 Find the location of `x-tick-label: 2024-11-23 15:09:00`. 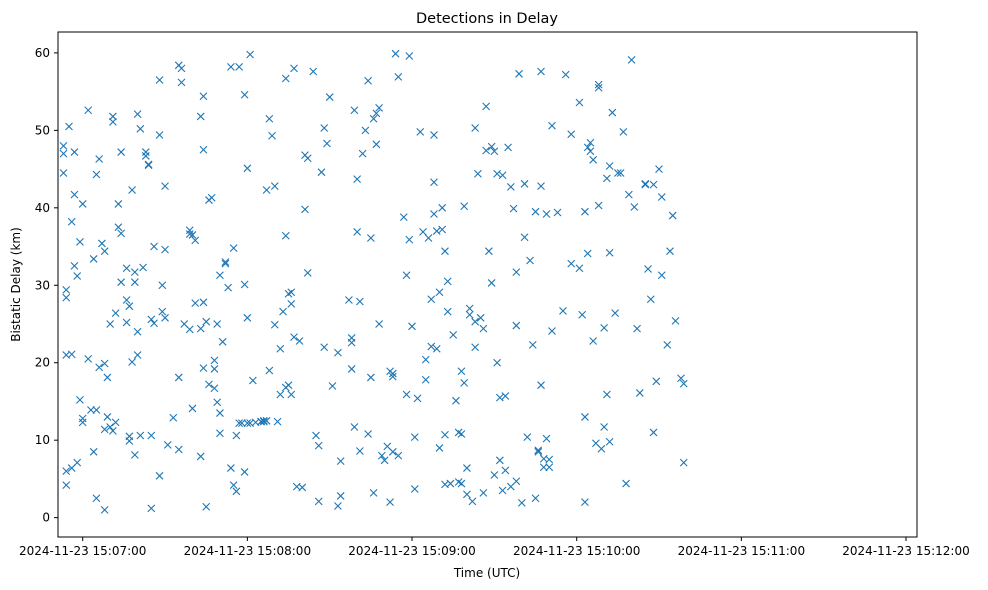

x-tick-label: 2024-11-23 15:09:00 is located at coordinates (411, 551).